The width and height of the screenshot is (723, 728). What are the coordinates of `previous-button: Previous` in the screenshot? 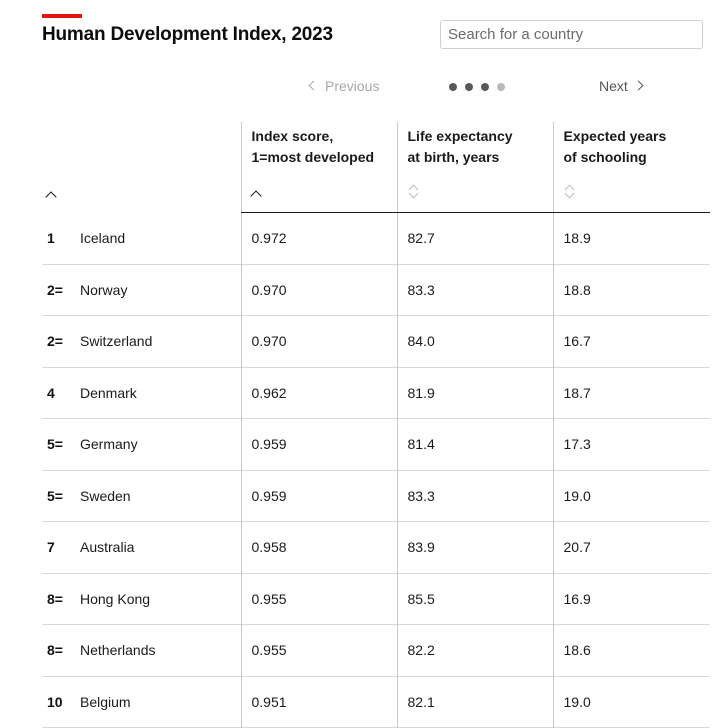 It's located at (344, 86).